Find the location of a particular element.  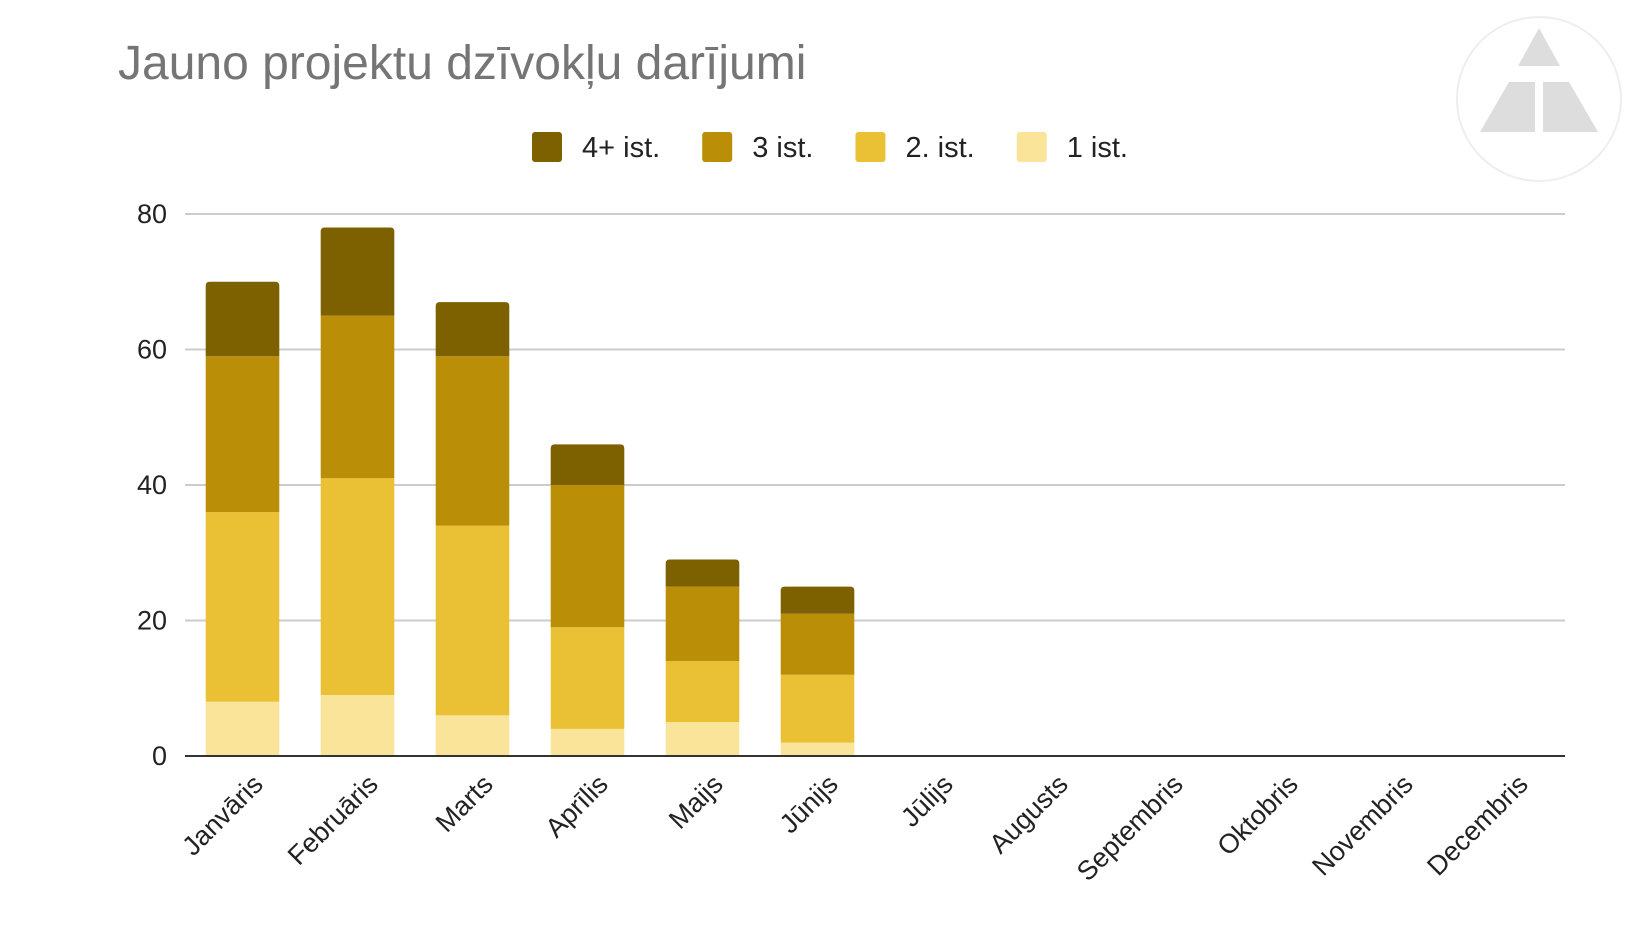

y-axis-ticks: 0 20 40 60 80 is located at coordinates (152, 485).